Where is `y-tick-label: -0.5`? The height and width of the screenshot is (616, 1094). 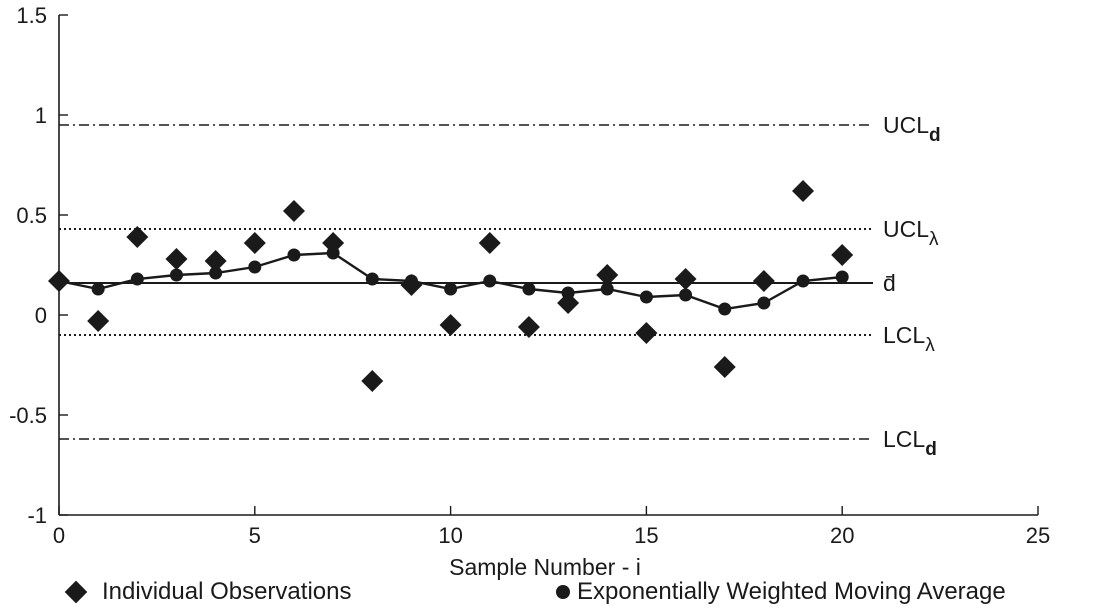
y-tick-label: -0.5 is located at coordinates (28, 415).